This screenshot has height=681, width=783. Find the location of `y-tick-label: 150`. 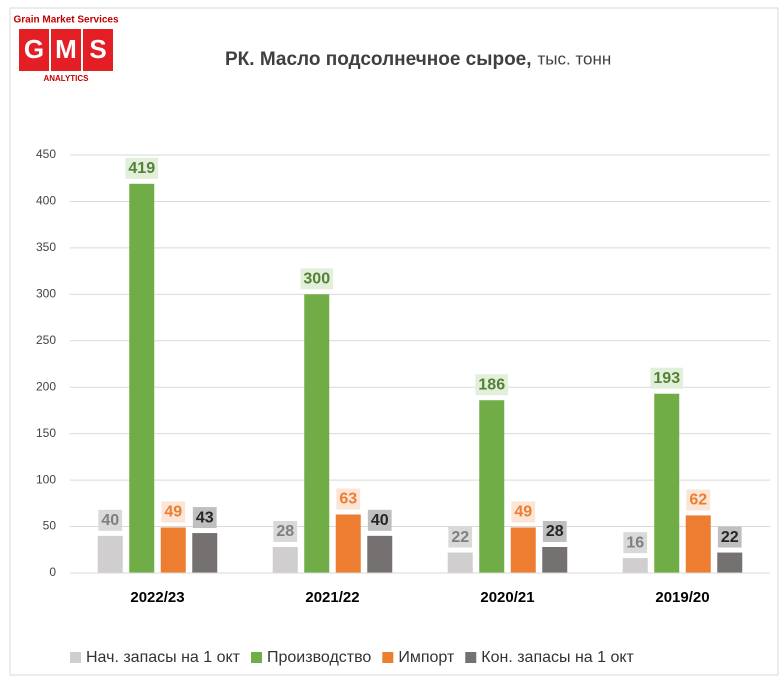

y-tick-label: 150 is located at coordinates (46, 433).